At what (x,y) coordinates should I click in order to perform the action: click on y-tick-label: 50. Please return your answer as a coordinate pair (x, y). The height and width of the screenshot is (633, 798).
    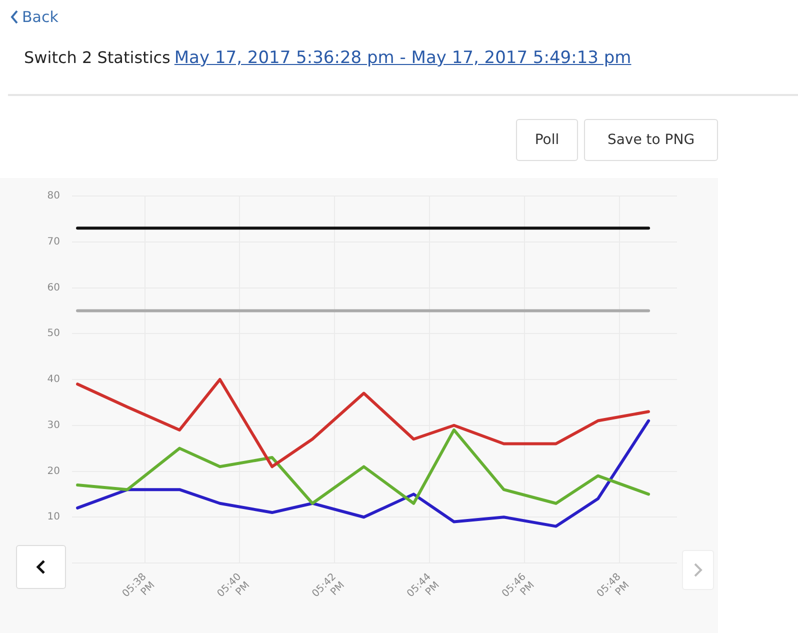
    Looking at the image, I should click on (53, 334).